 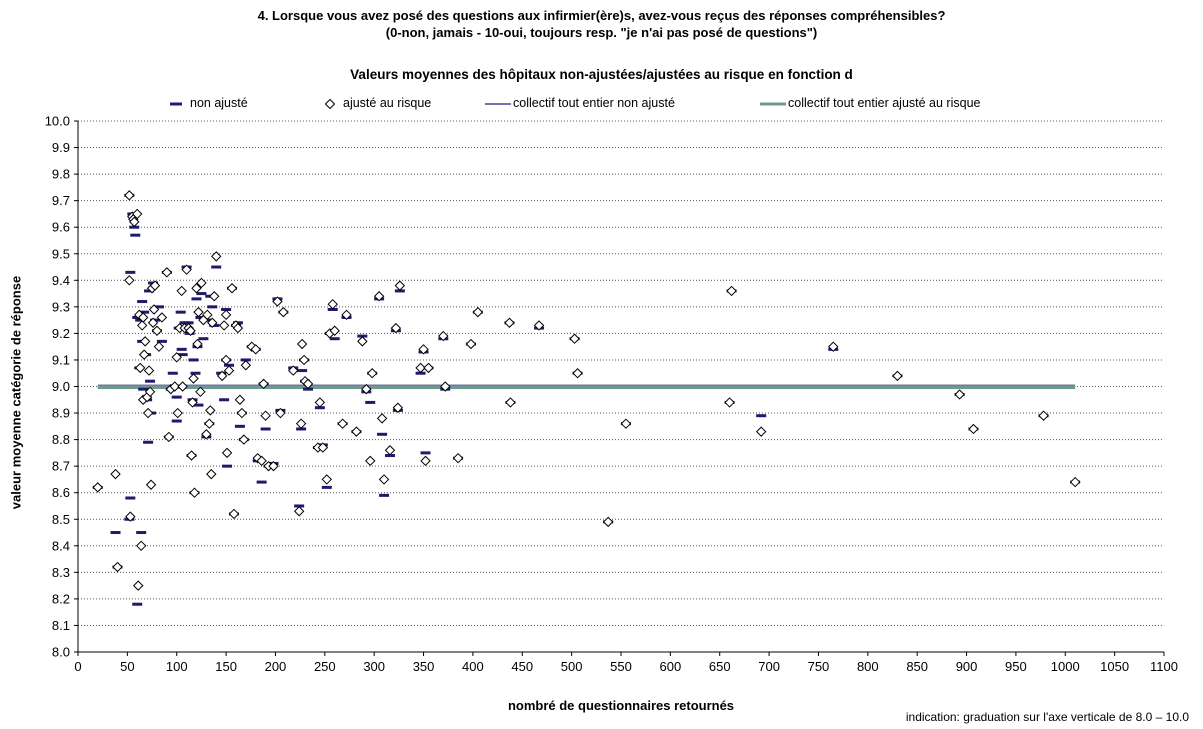 What do you see at coordinates (884, 103) in the screenshot?
I see `legend-label-overall-adjusted: collectif tout entier ajusté au risque` at bounding box center [884, 103].